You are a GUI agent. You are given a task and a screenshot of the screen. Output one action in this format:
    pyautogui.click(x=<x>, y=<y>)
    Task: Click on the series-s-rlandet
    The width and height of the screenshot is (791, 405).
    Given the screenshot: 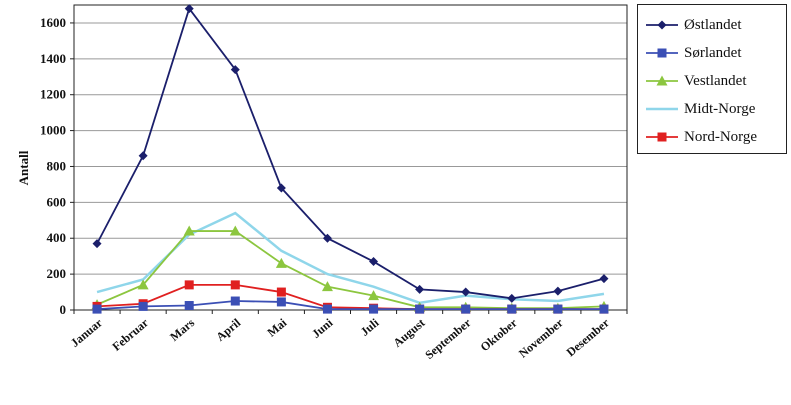 What is the action you would take?
    pyautogui.click(x=350, y=305)
    